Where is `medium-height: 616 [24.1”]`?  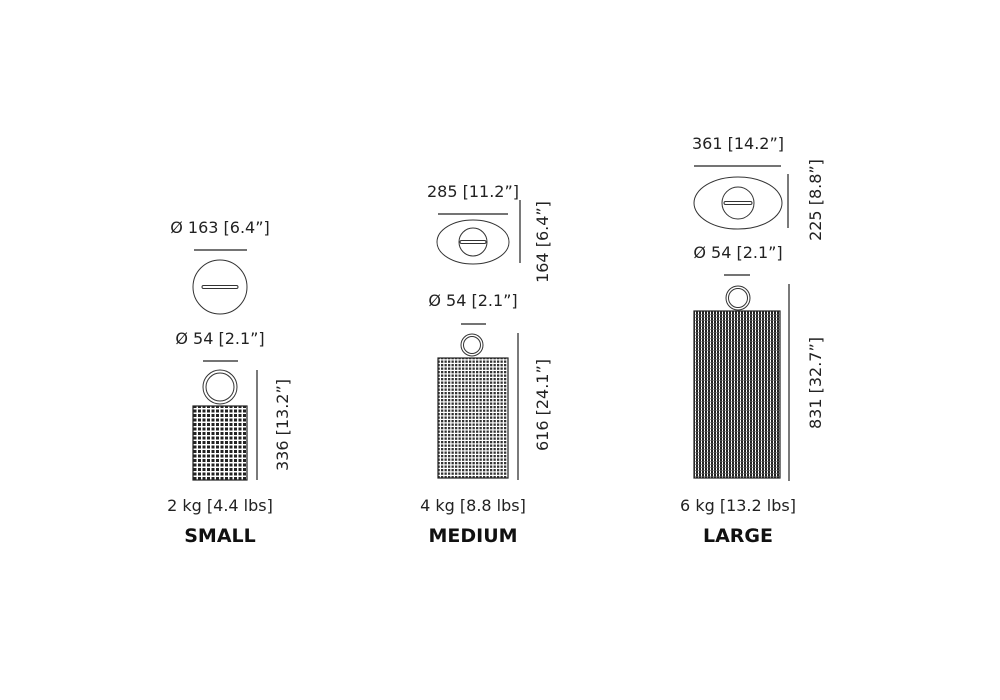 medium-height: 616 [24.1”] is located at coordinates (542, 405).